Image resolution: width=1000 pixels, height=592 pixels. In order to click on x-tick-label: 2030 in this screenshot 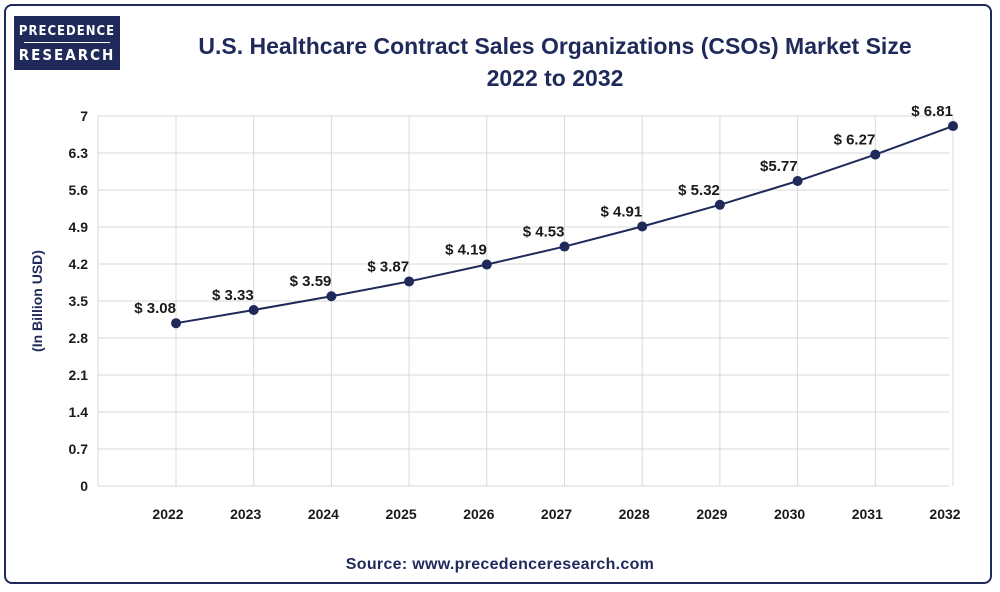, I will do `click(789, 514)`.